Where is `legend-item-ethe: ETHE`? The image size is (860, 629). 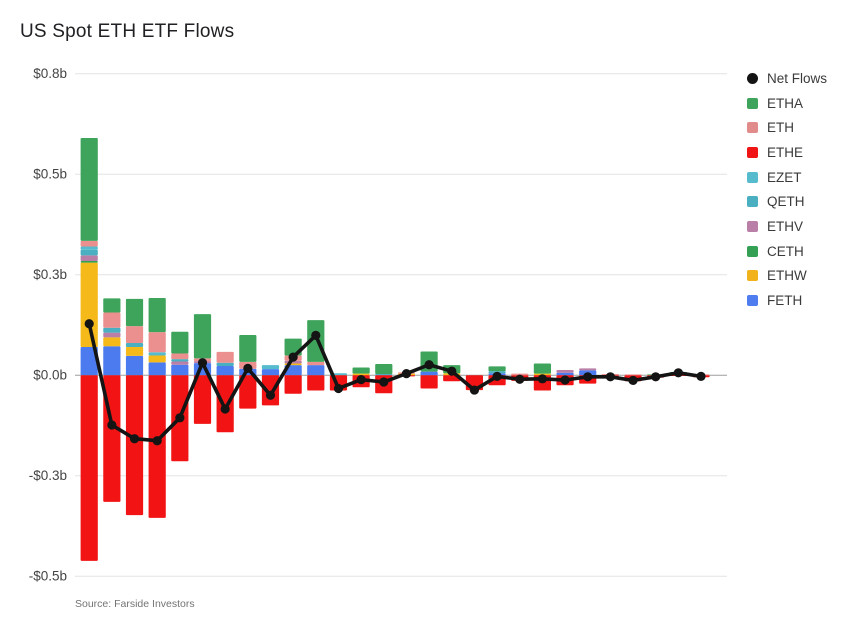
legend-item-ethe: ETHE is located at coordinates (787, 152).